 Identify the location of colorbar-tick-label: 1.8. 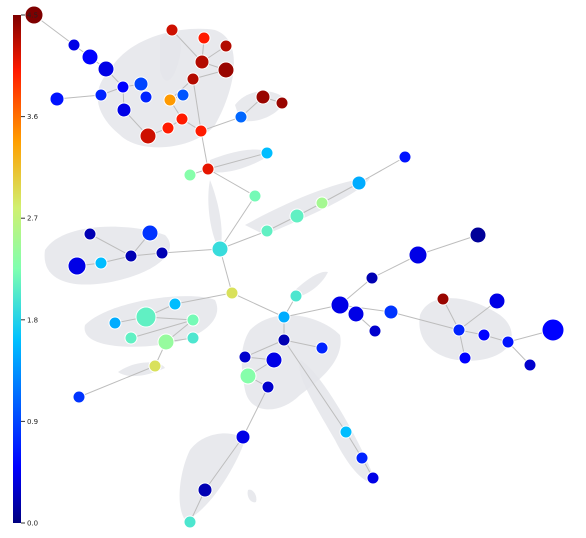
(32, 320).